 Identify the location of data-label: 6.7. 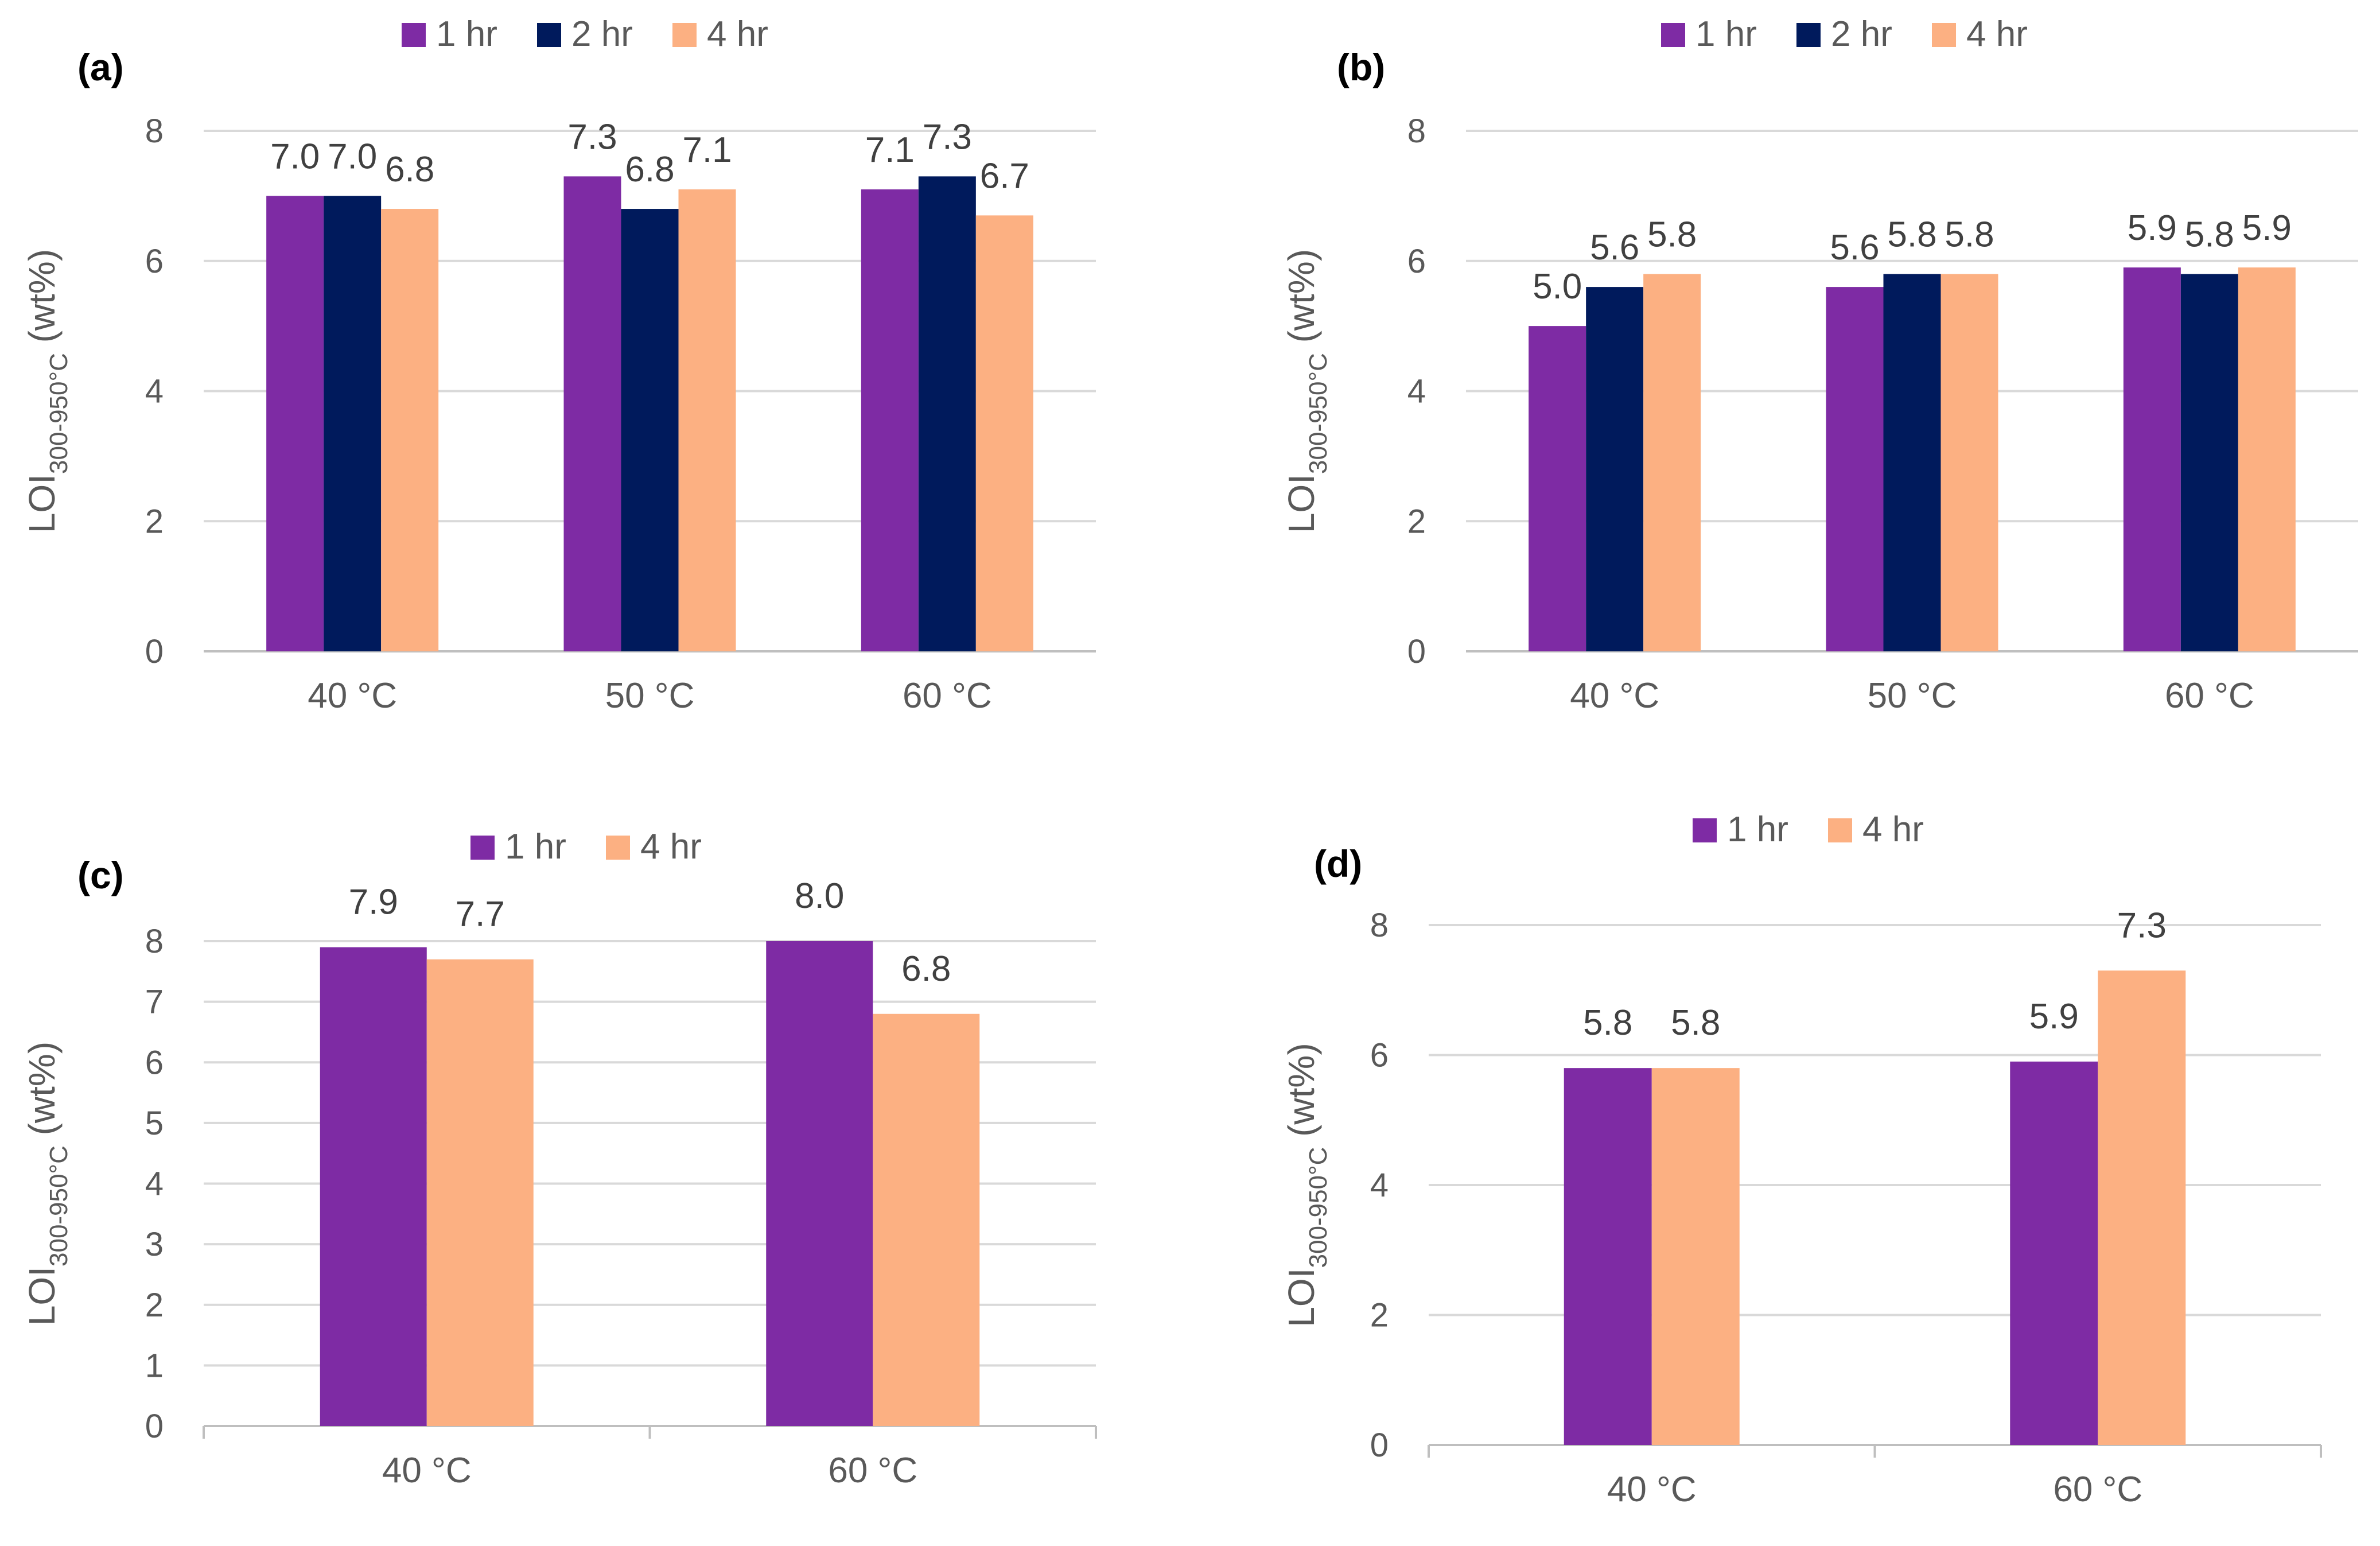
(1004, 176).